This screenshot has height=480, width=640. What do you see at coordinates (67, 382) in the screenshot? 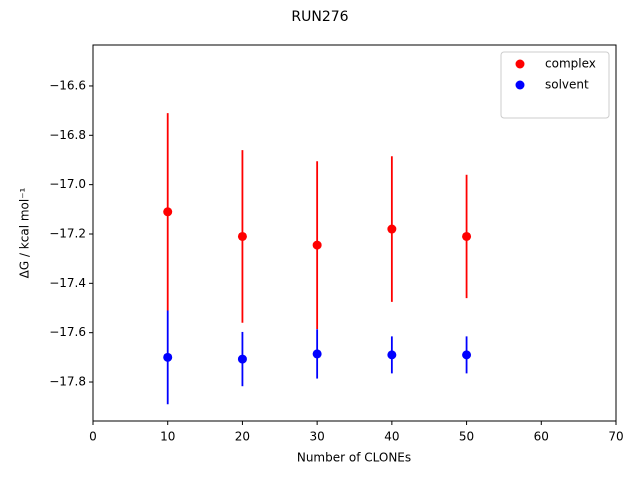
I see `y-tick-label: −17.8` at bounding box center [67, 382].